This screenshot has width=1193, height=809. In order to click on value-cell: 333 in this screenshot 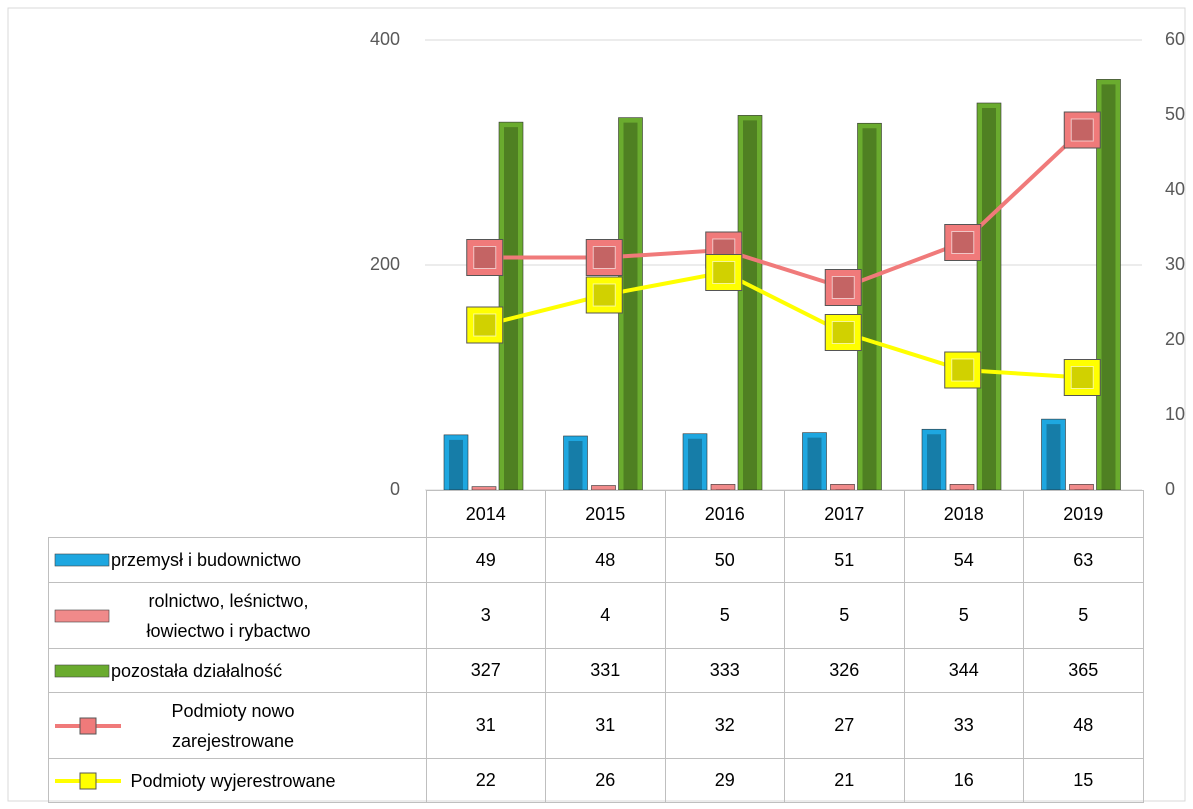, I will do `click(724, 670)`.